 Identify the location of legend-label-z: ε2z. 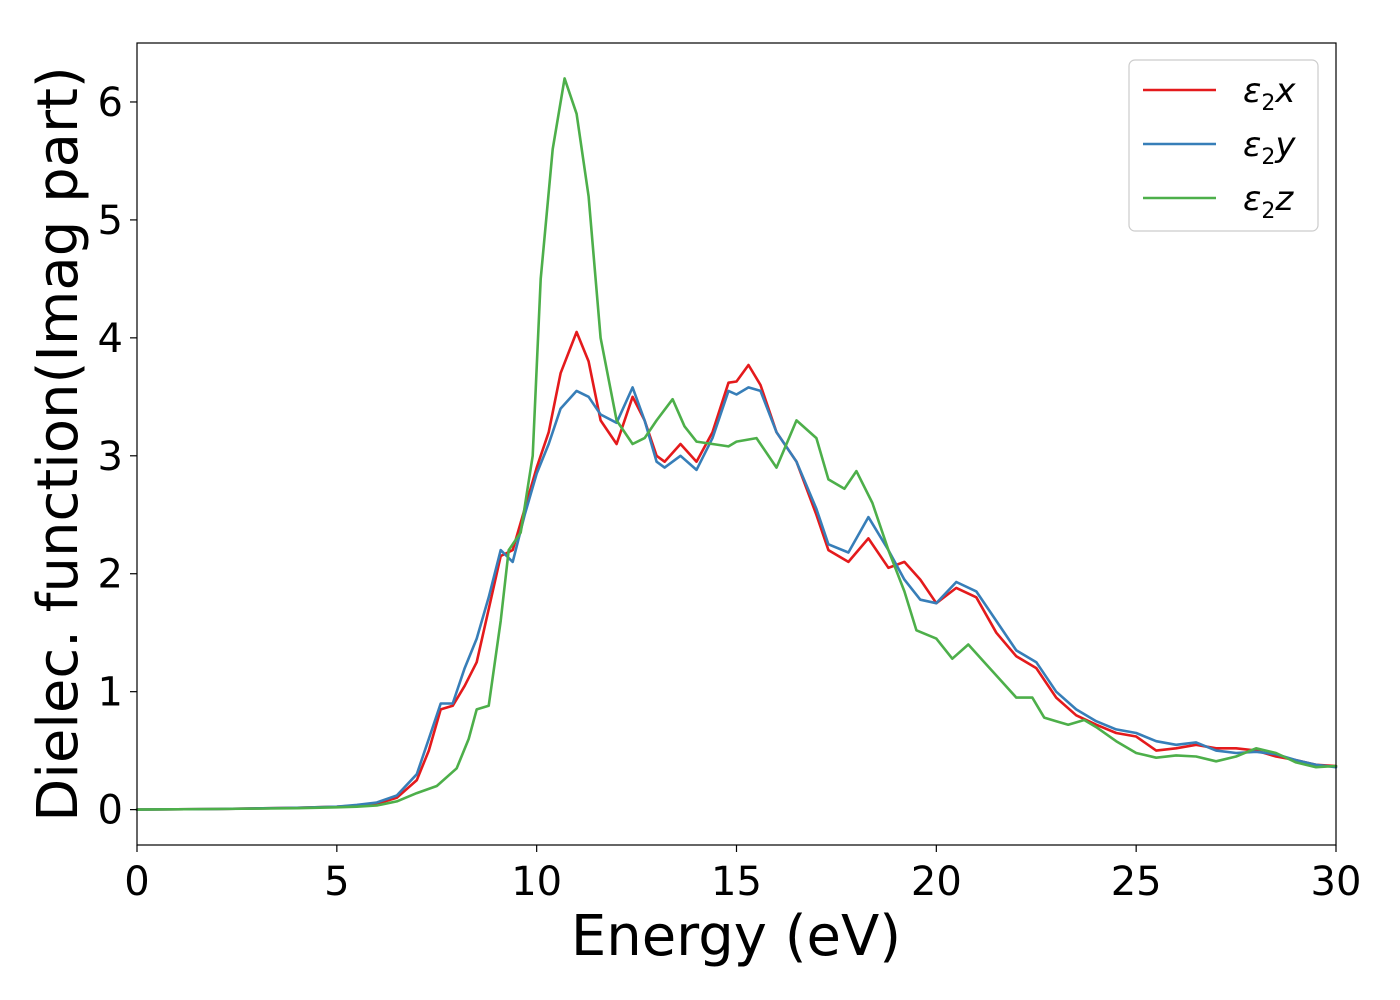
(1268, 201).